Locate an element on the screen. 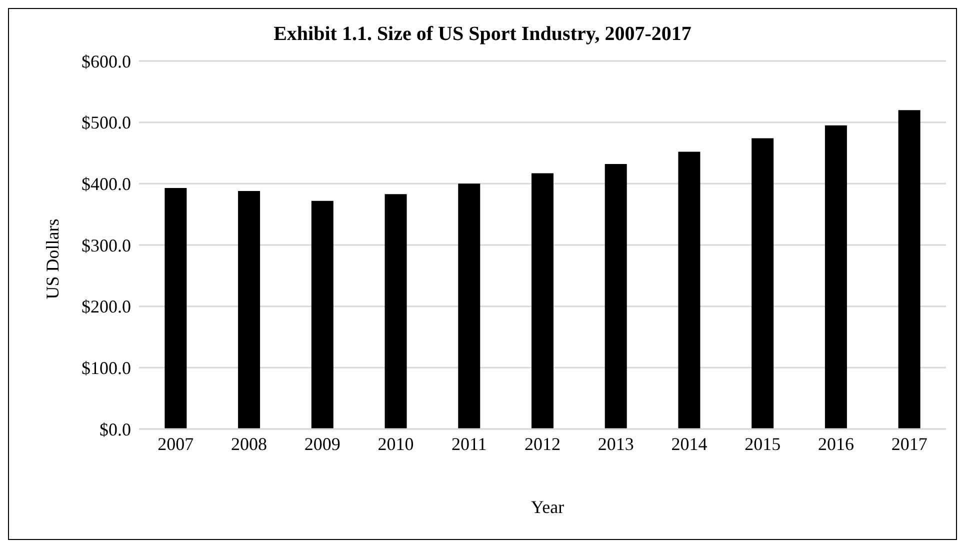 The height and width of the screenshot is (550, 967). x-tick-label: 2011 is located at coordinates (469, 444).